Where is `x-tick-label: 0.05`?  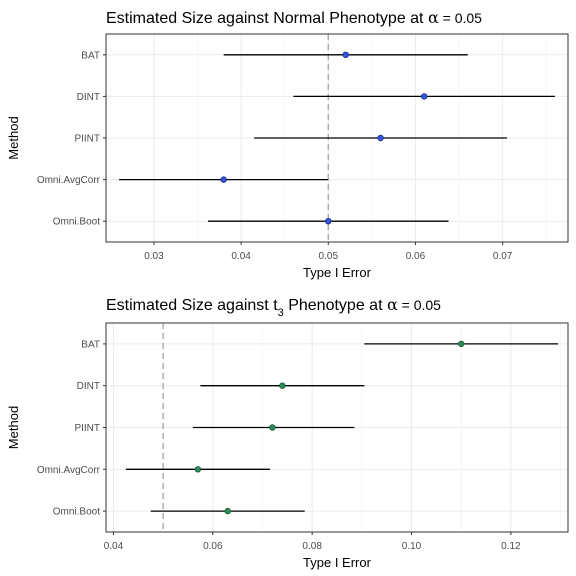 x-tick-label: 0.05 is located at coordinates (329, 256).